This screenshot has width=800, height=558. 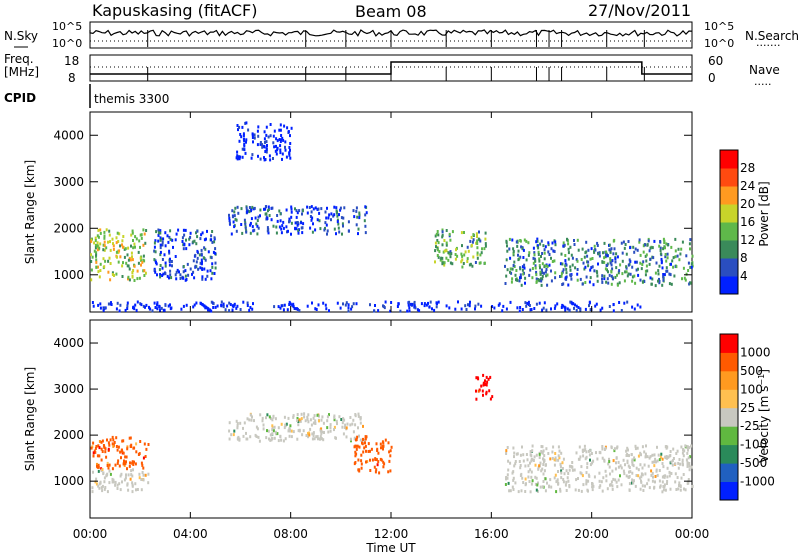 I want to click on echo-region, so click(x=373, y=455).